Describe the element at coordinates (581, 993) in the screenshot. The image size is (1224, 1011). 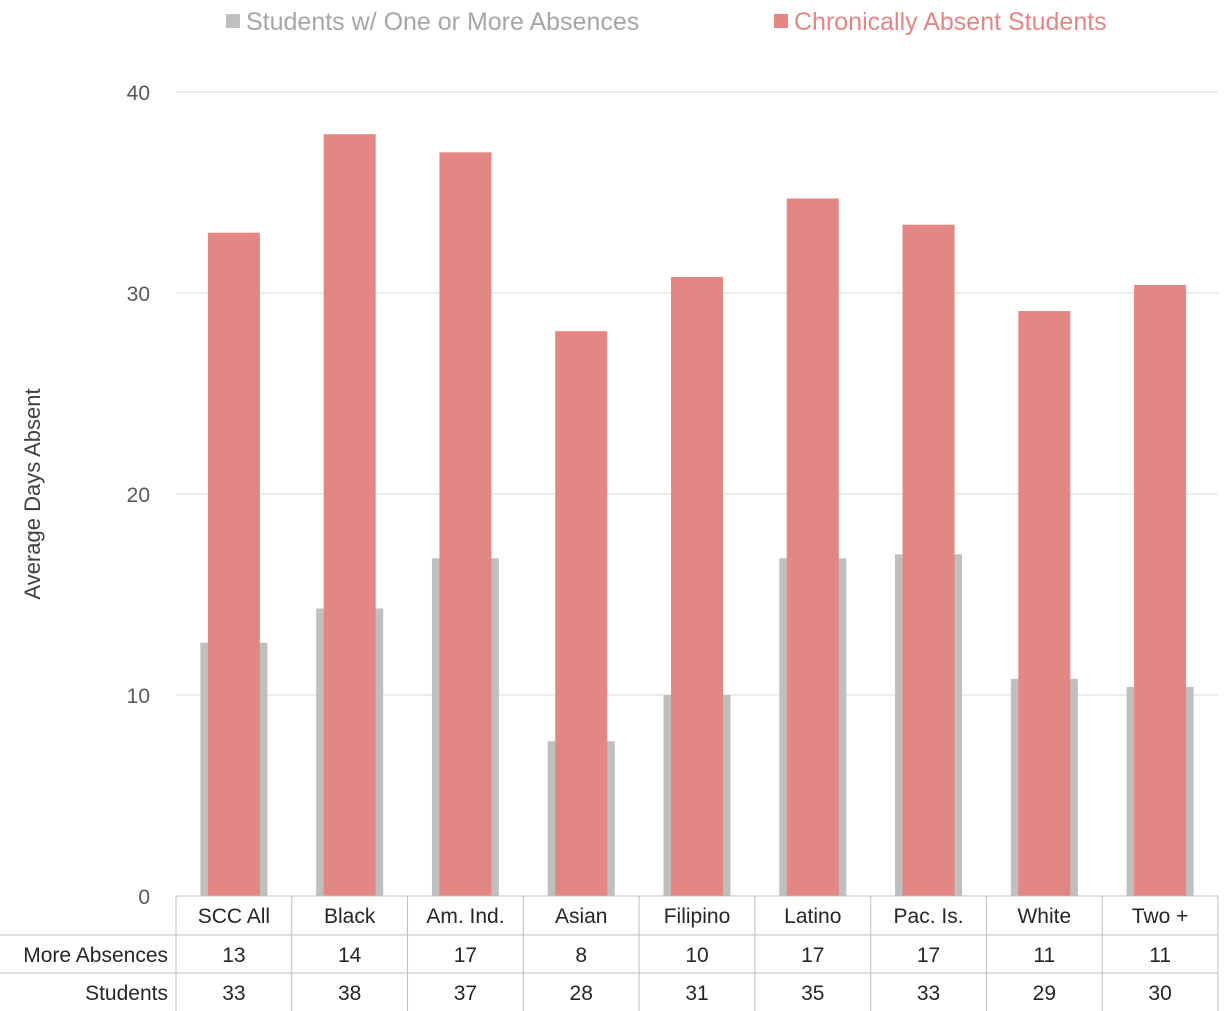
I see `table-cell-value: 28` at that location.